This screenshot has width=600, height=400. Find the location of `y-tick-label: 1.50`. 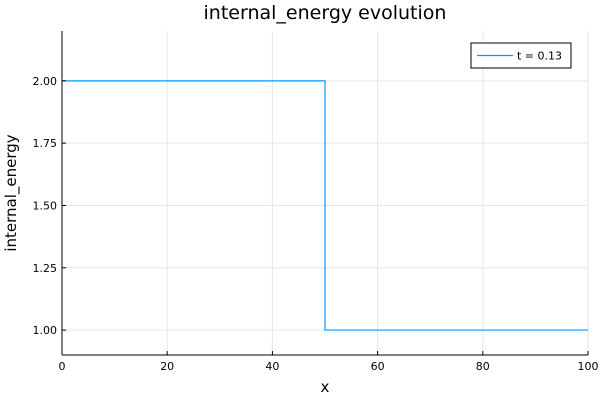

y-tick-label: 1.50 is located at coordinates (45, 205).